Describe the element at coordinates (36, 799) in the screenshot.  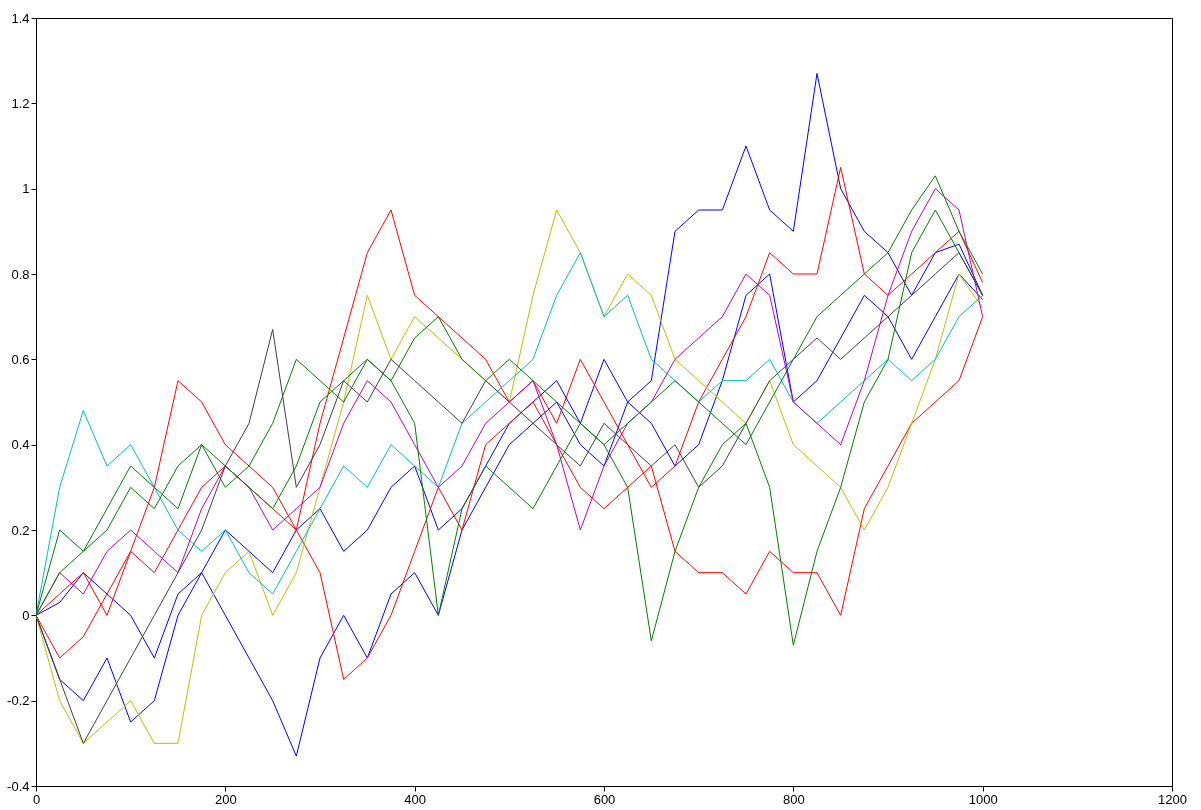
I see `x-tick-label: 0` at that location.